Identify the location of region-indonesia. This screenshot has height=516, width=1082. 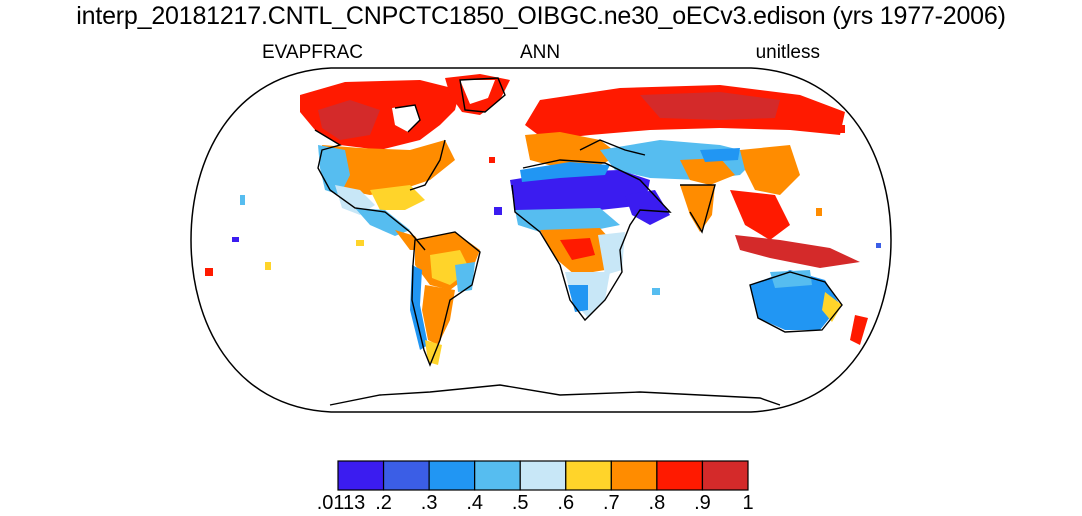
(797, 251).